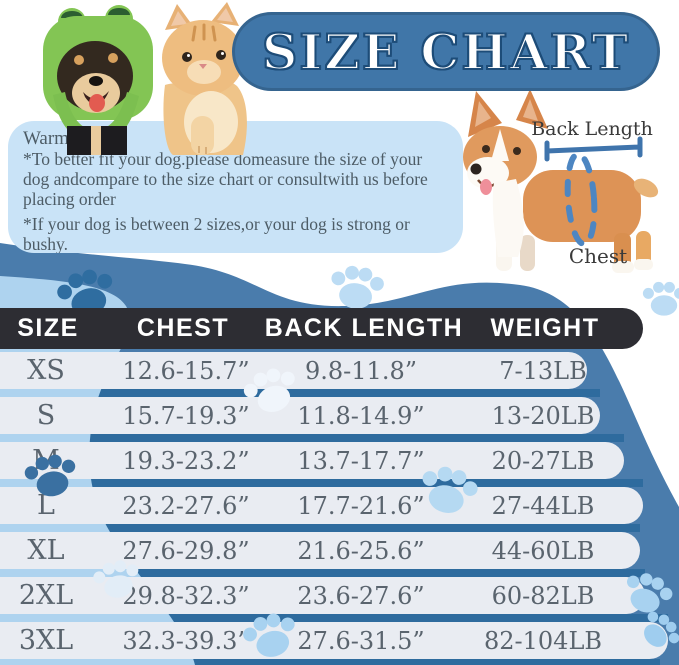 This screenshot has height=665, width=679. I want to click on weight-cell: 27-44LB, so click(543, 505).